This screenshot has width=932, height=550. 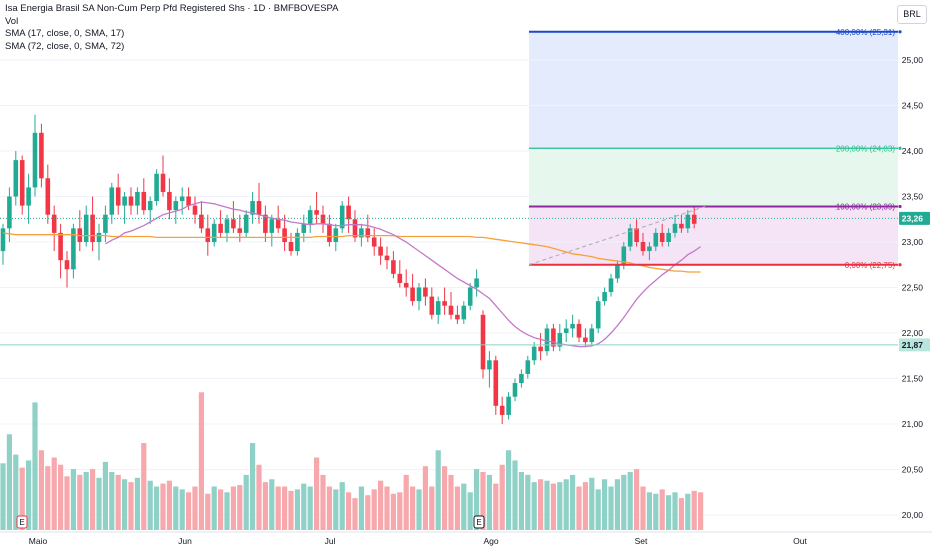 I want to click on price-tick-label: 21,00, so click(x=913, y=424).